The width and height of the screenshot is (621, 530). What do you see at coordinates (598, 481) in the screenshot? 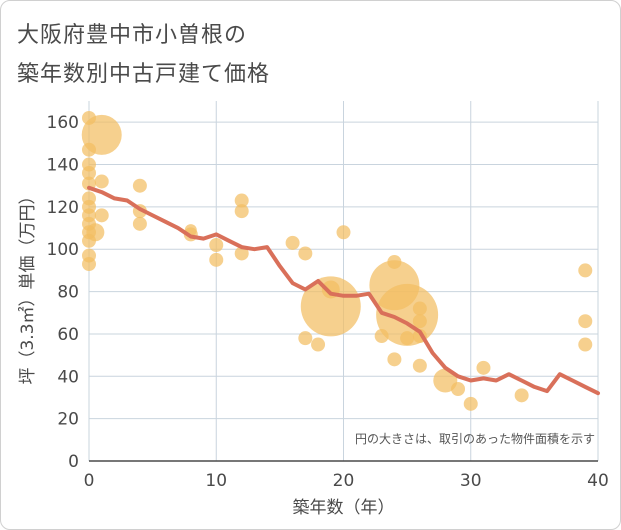
I see `x-tick-label: 40` at bounding box center [598, 481].